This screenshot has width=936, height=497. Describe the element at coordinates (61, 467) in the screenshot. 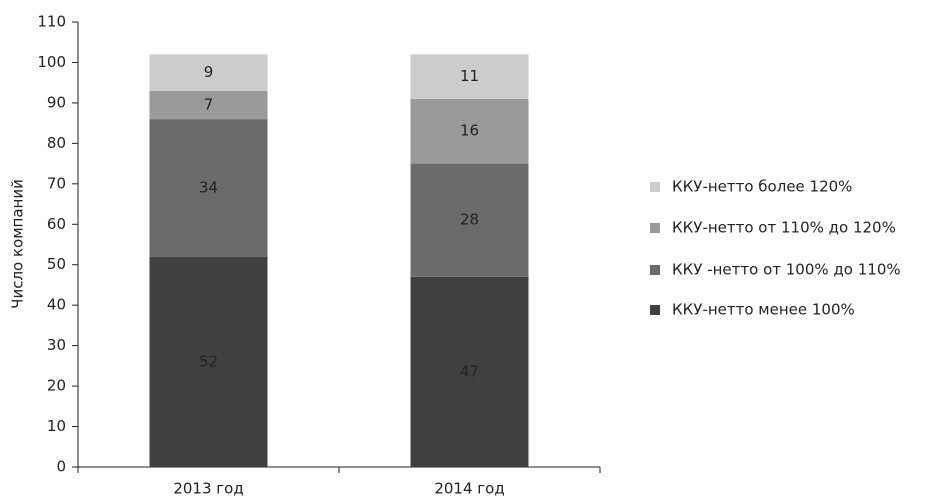

I see `y-tick-label: 0` at that location.